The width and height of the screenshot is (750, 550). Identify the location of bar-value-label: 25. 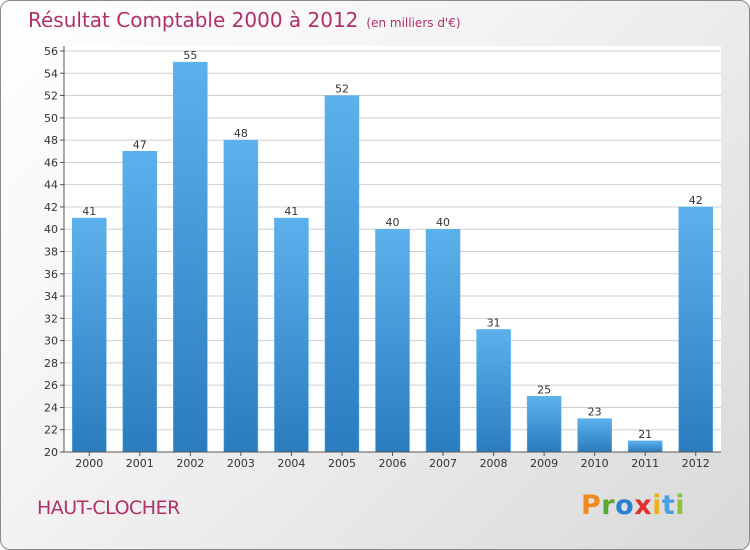
(544, 389).